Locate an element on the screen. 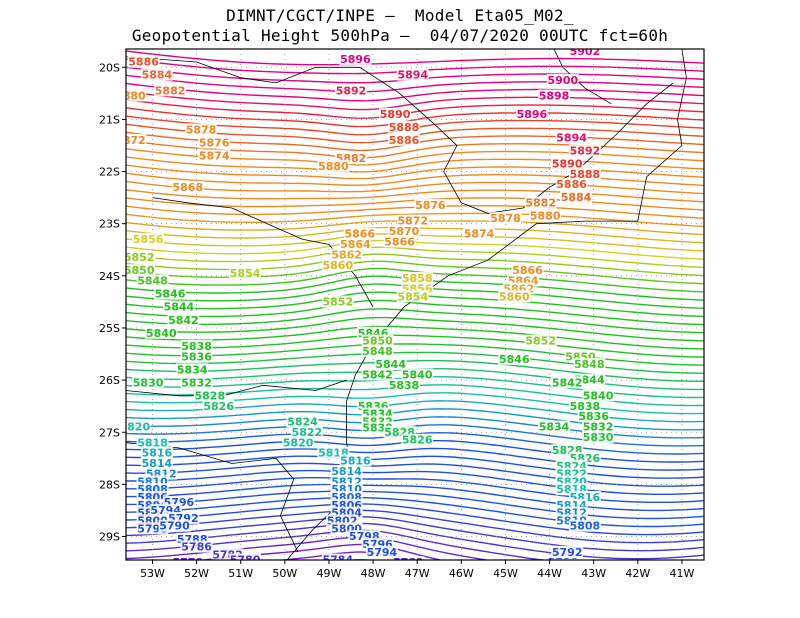 This screenshot has height=618, width=800. contour-label-5844: 5844 is located at coordinates (390, 364).